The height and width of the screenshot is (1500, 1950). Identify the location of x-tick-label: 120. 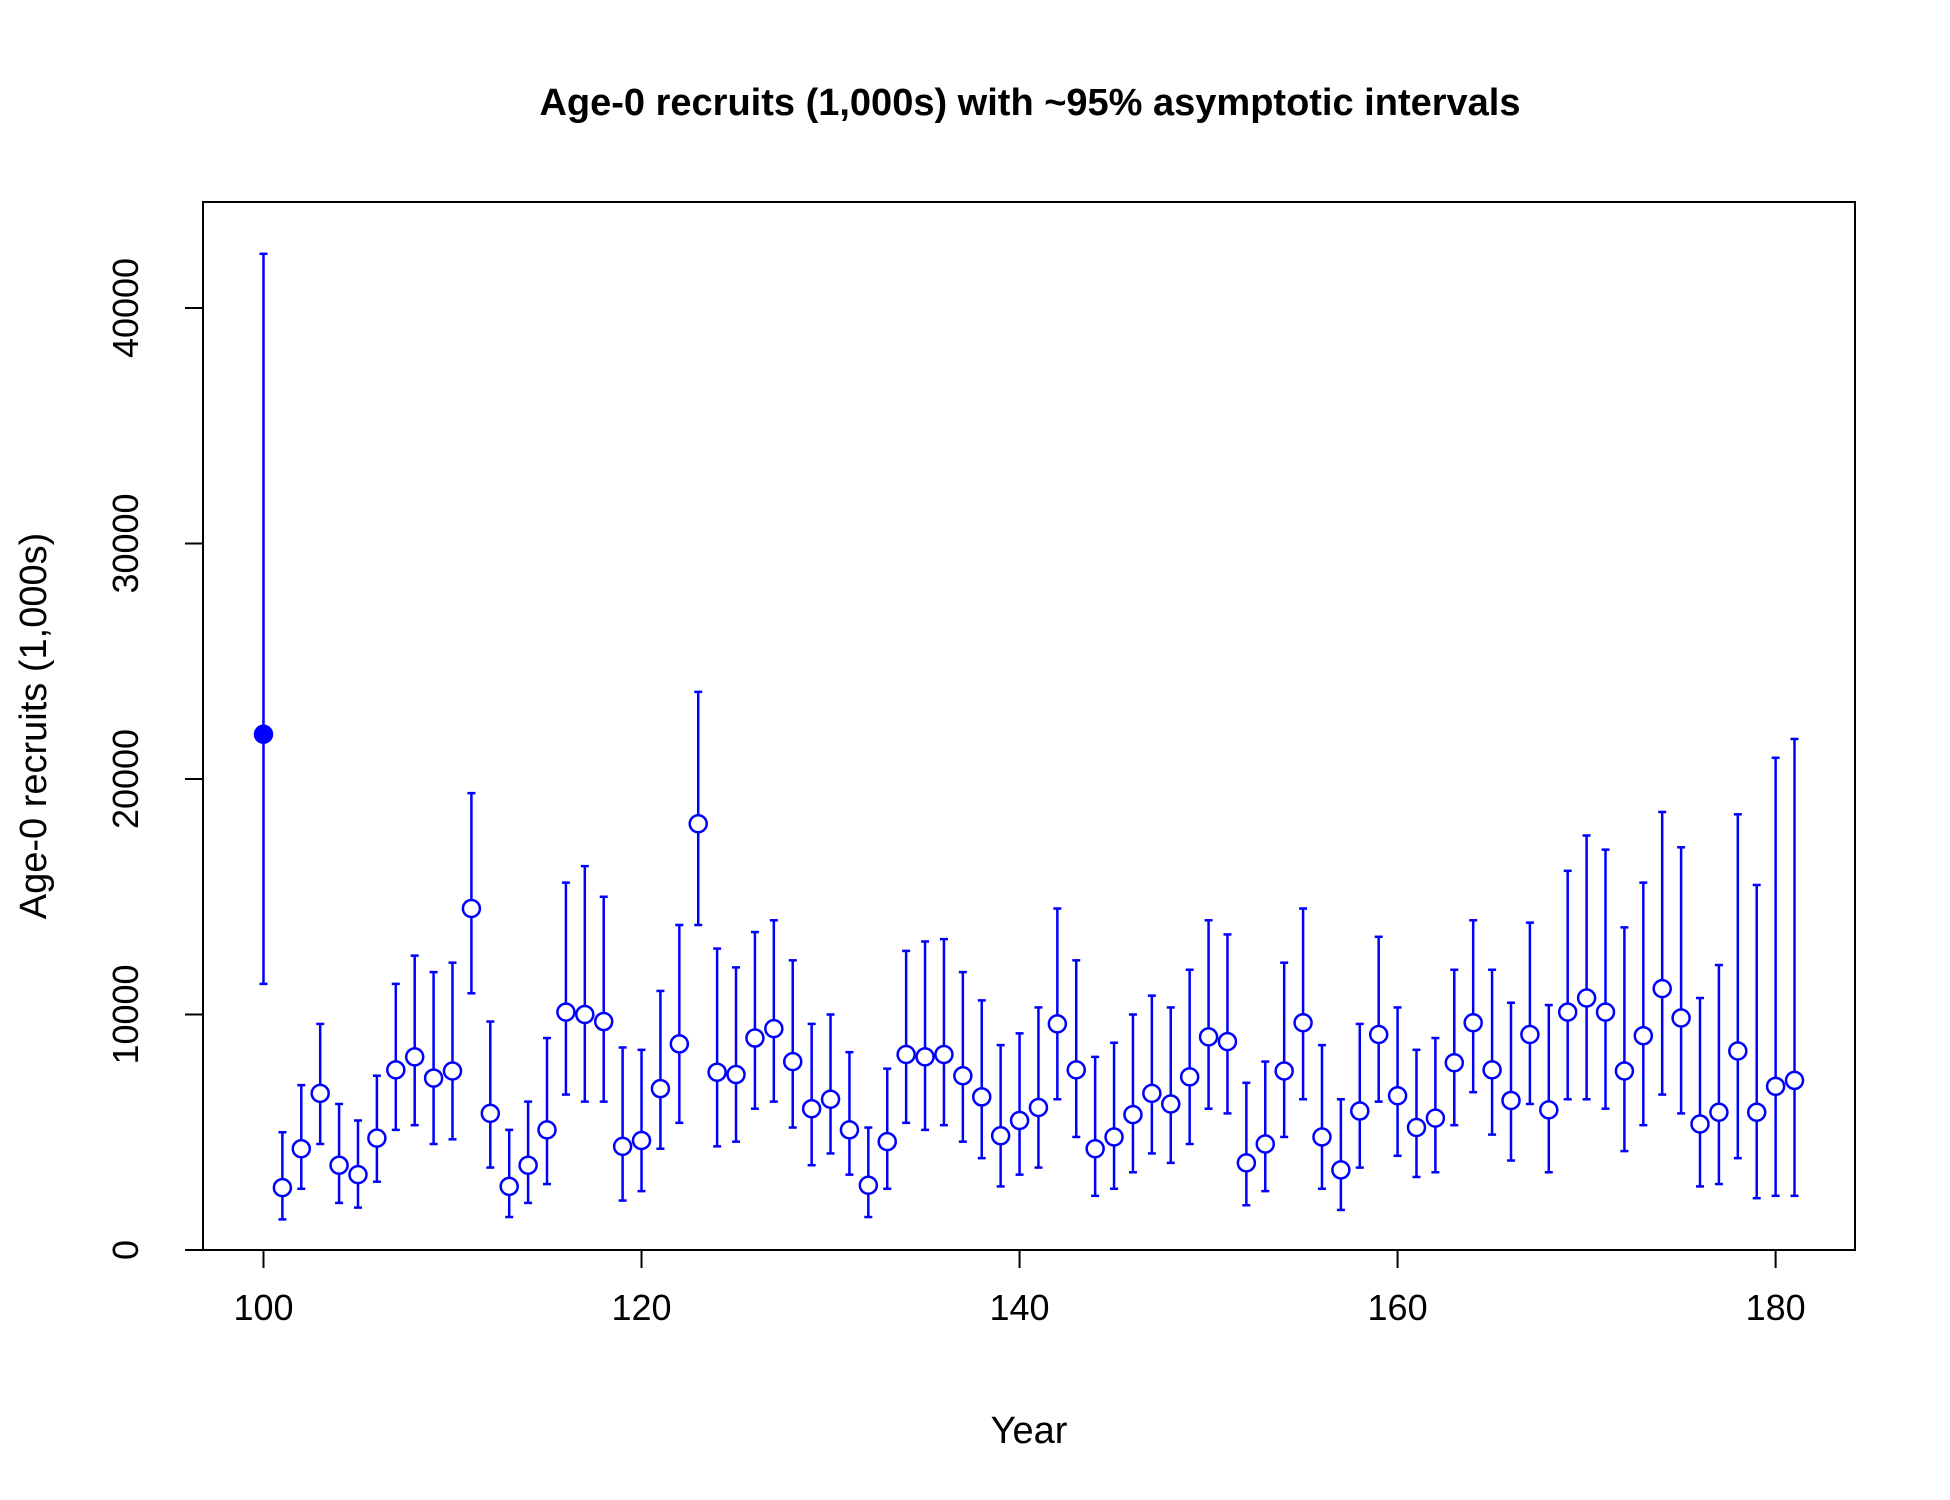
(641, 1307).